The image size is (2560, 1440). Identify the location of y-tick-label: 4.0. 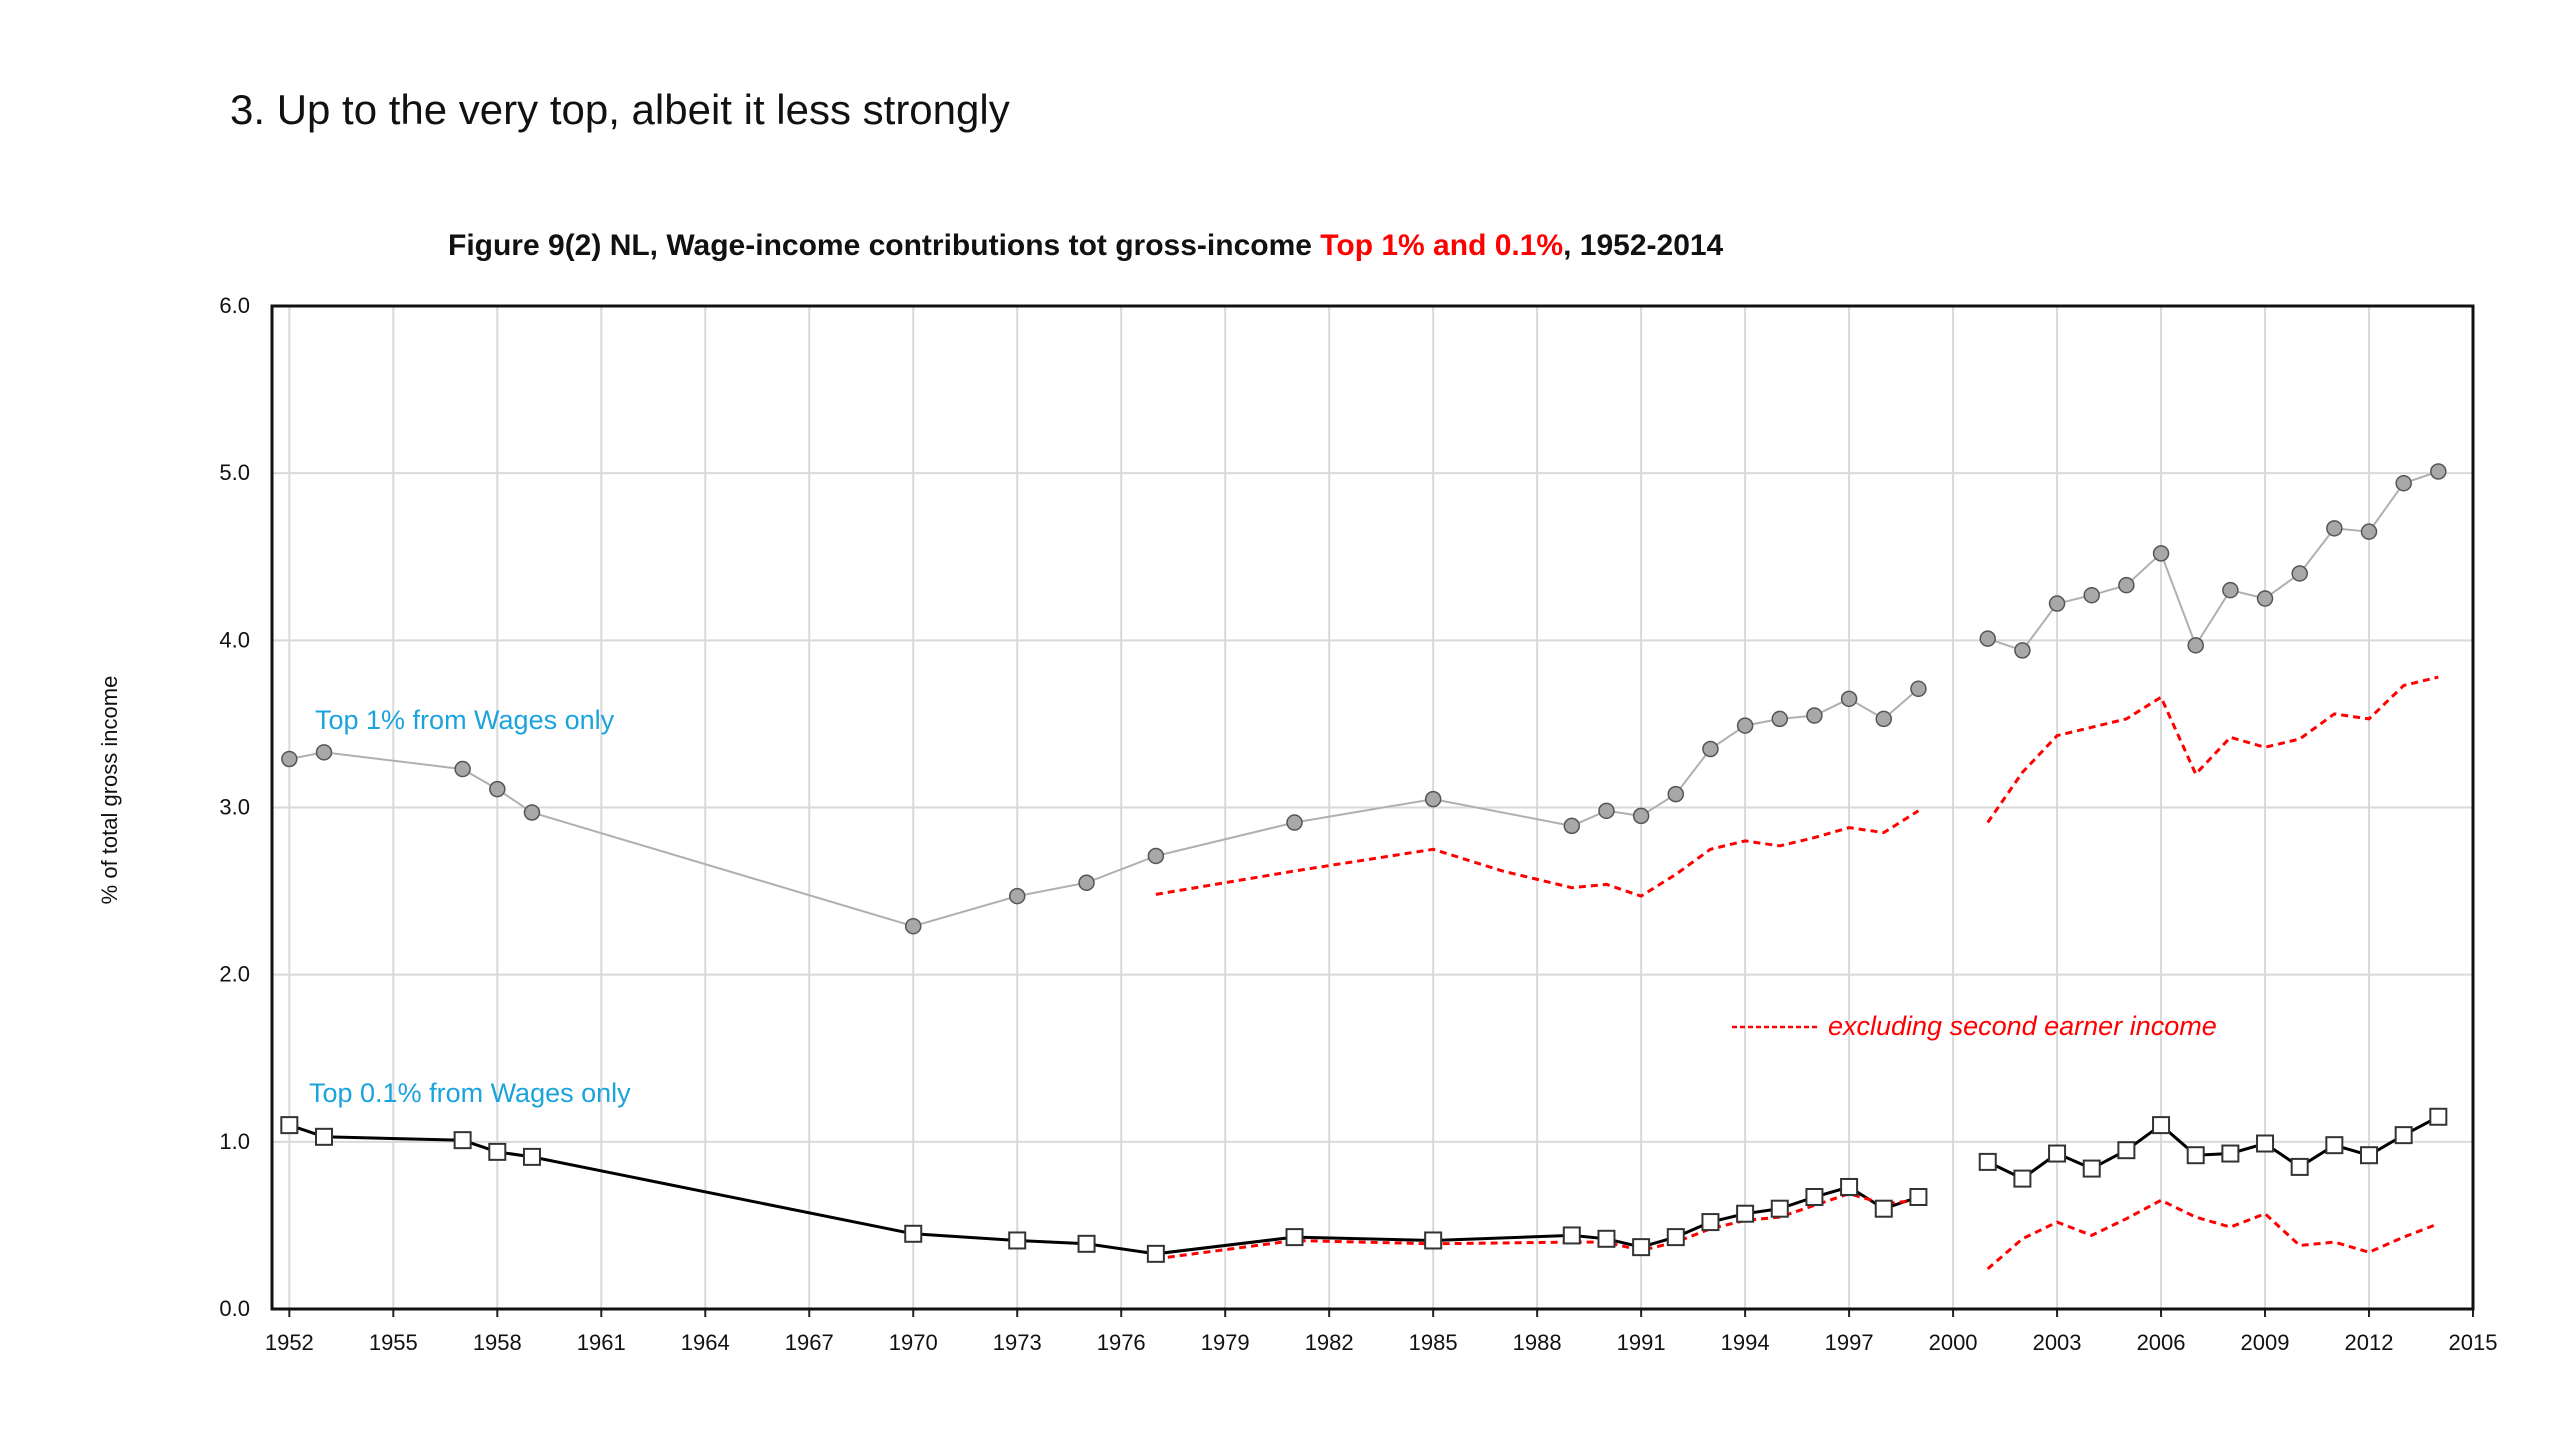
(234, 639).